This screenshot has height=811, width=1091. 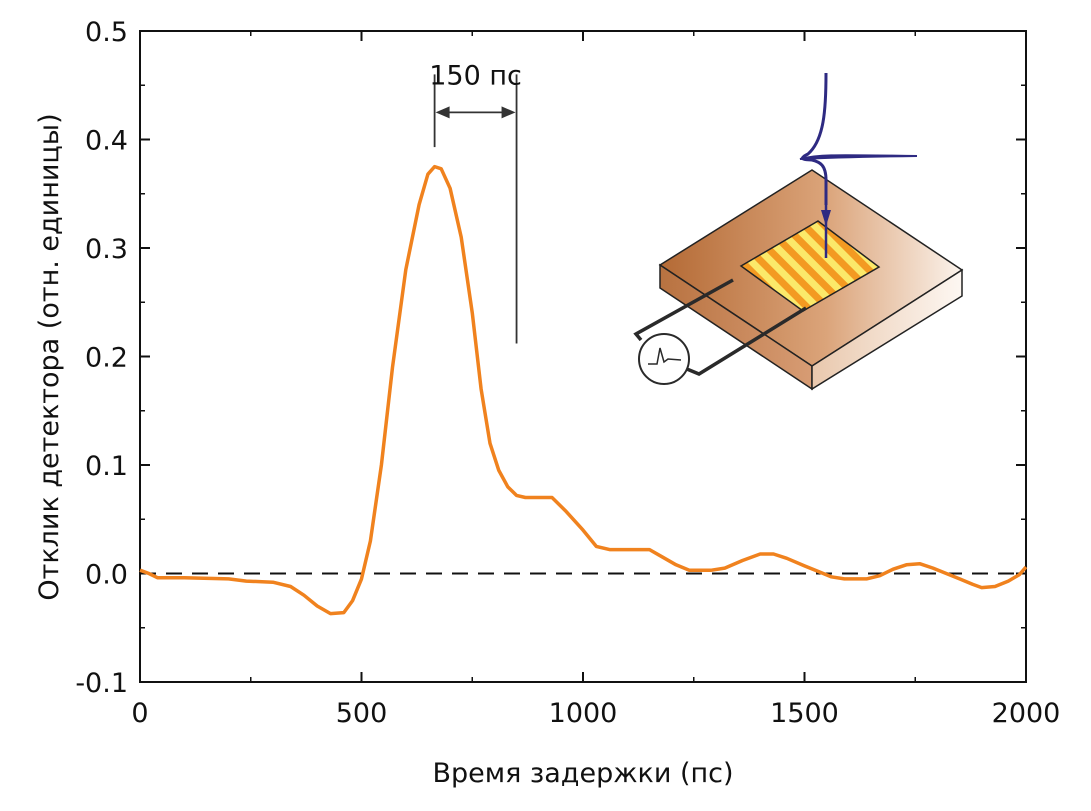 What do you see at coordinates (106, 32) in the screenshot?
I see `y-tick-label: 0.5` at bounding box center [106, 32].